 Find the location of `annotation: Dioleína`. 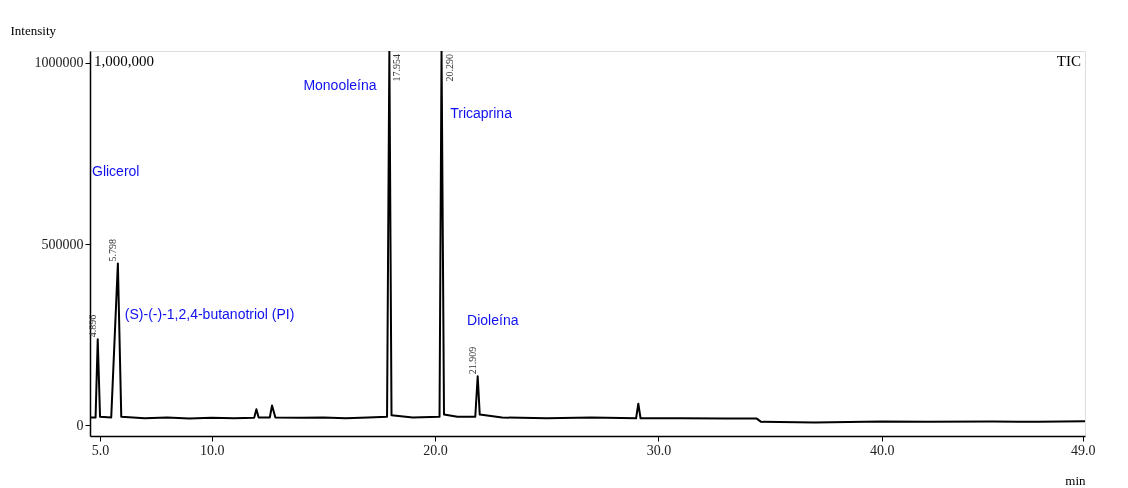

annotation: Dioleína is located at coordinates (493, 319).